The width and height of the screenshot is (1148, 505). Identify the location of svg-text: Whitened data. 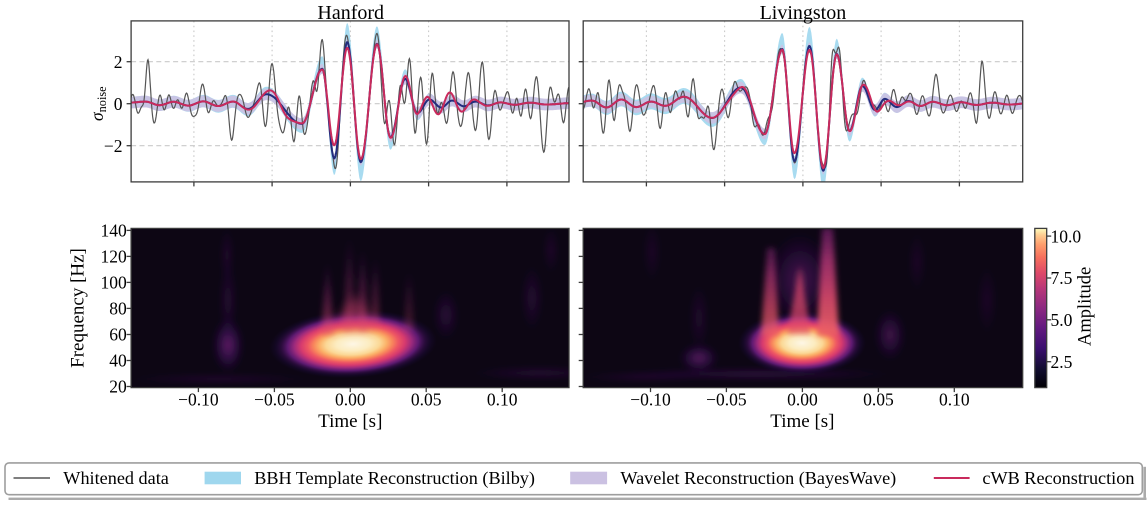
(116, 478).